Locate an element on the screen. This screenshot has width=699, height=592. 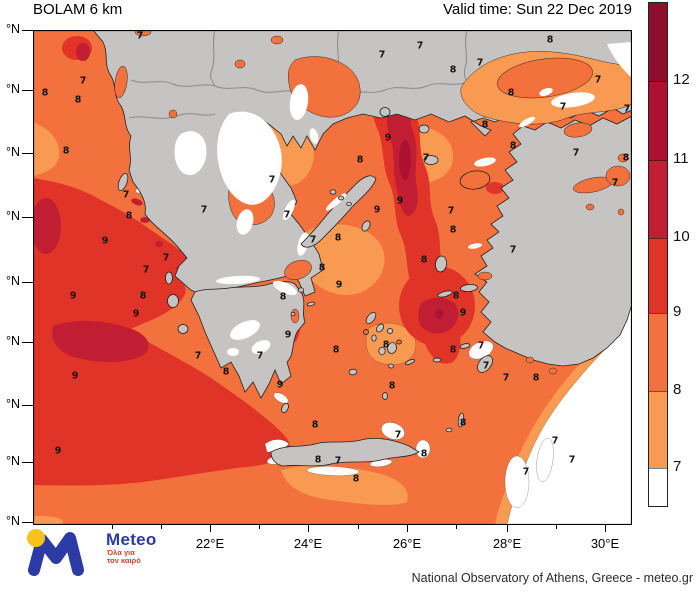
valid-time: Valid time: Sun 22 Dec 2019 is located at coordinates (537, 9).